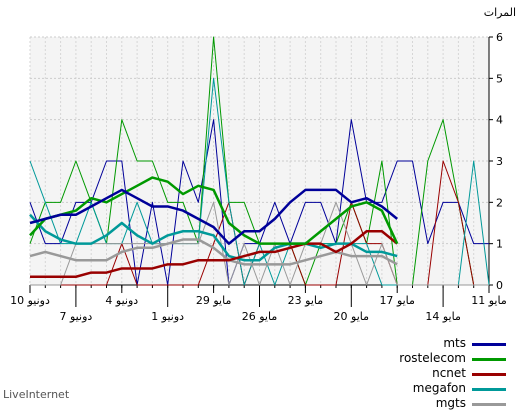 This screenshot has height=411, width=520. I want to click on legend-label: mgts, so click(450, 403).